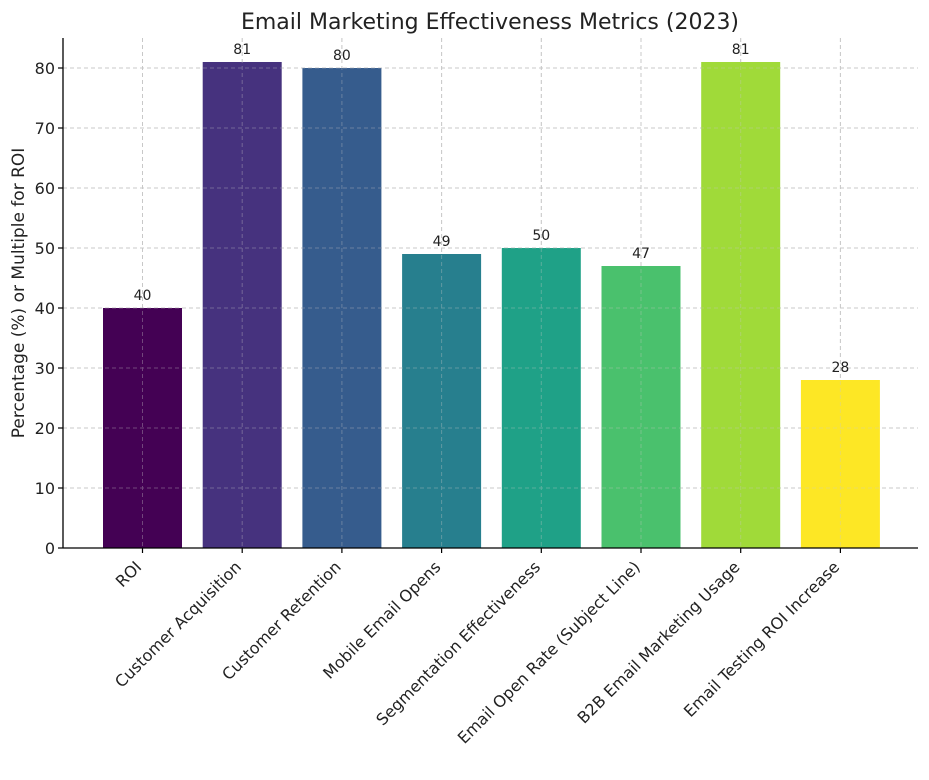 The image size is (929, 780). I want to click on x-tick-label: B2B Email Marketing Usage, so click(659, 642).